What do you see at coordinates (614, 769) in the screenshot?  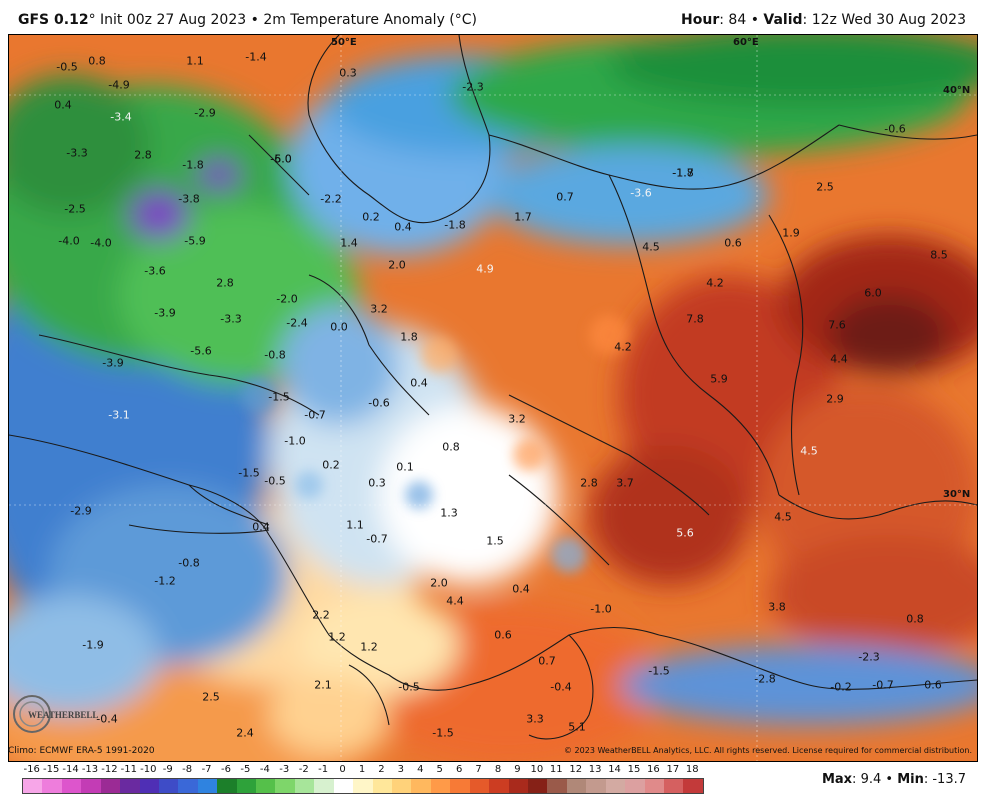 I see `colorbar-tick-label: 14` at bounding box center [614, 769].